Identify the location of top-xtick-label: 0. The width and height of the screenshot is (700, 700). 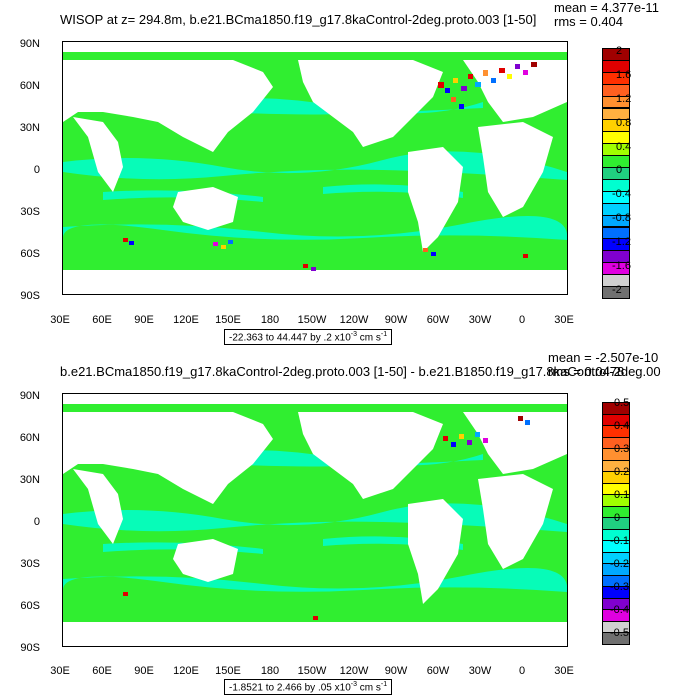
(522, 320).